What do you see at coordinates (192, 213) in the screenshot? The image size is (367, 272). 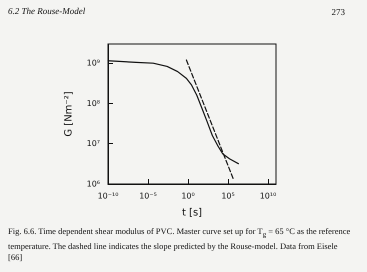 I see `x-axis-title: t [s]` at bounding box center [192, 213].